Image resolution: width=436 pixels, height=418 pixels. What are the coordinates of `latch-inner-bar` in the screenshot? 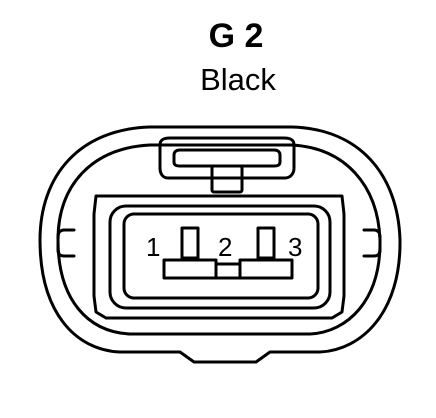 It's located at (227, 158).